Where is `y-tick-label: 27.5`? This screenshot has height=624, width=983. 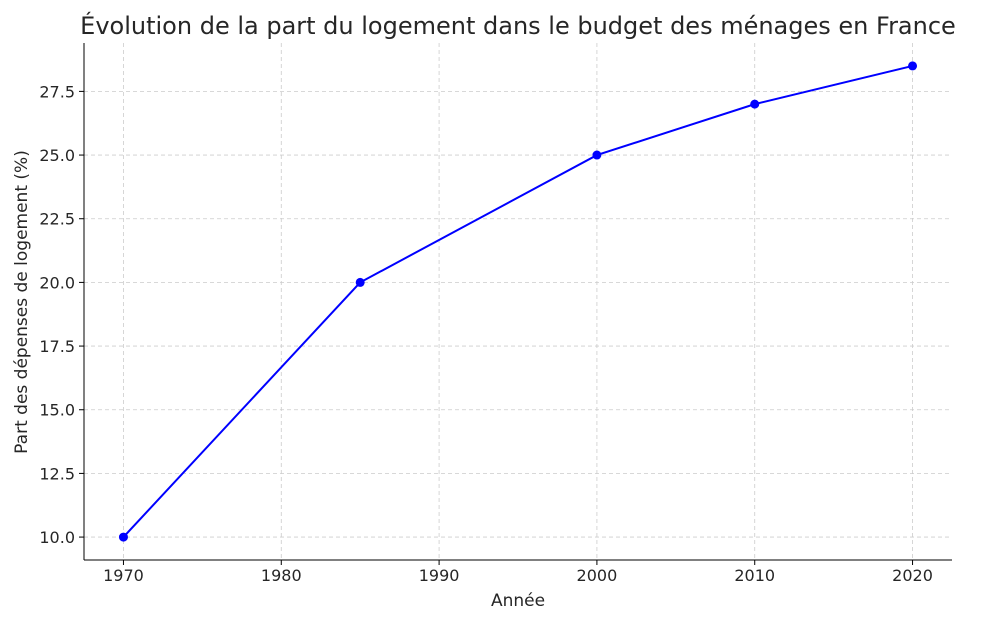
y-tick-label: 27.5 is located at coordinates (57, 91).